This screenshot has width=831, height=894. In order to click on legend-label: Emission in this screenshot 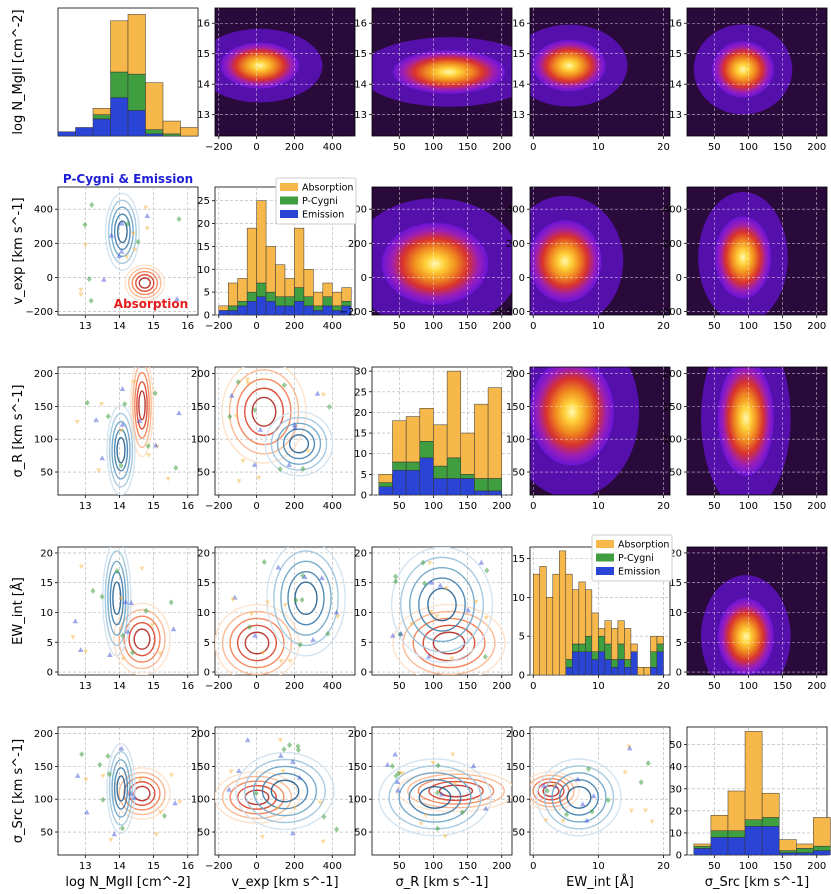, I will do `click(639, 572)`.